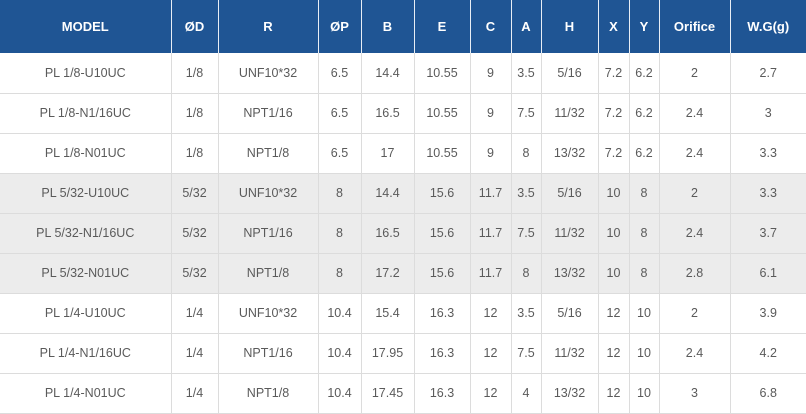 This screenshot has height=414, width=806. Describe the element at coordinates (695, 26) in the screenshot. I see `column-header: Orifice` at that location.